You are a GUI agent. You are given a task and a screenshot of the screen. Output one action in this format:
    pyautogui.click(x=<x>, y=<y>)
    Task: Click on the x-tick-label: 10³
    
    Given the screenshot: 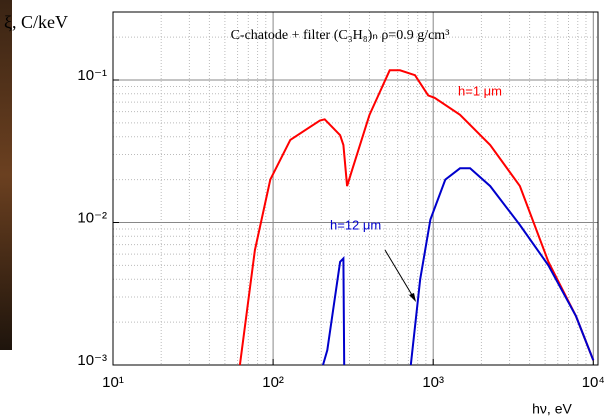 What is the action you would take?
    pyautogui.click(x=433, y=382)
    